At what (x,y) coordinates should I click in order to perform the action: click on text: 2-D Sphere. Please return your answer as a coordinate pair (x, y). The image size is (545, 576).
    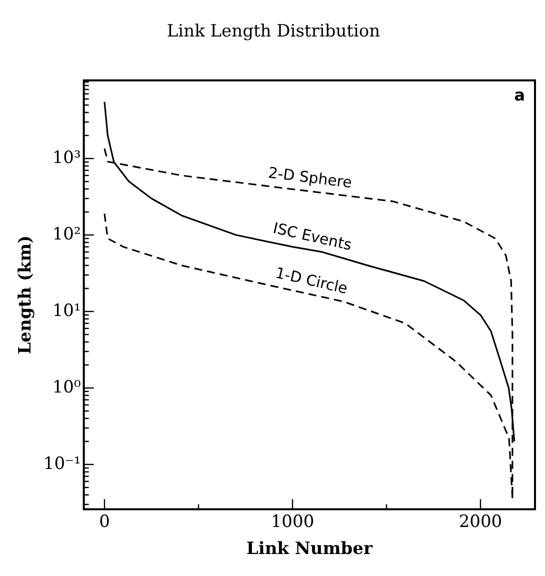
    Looking at the image, I should click on (310, 178).